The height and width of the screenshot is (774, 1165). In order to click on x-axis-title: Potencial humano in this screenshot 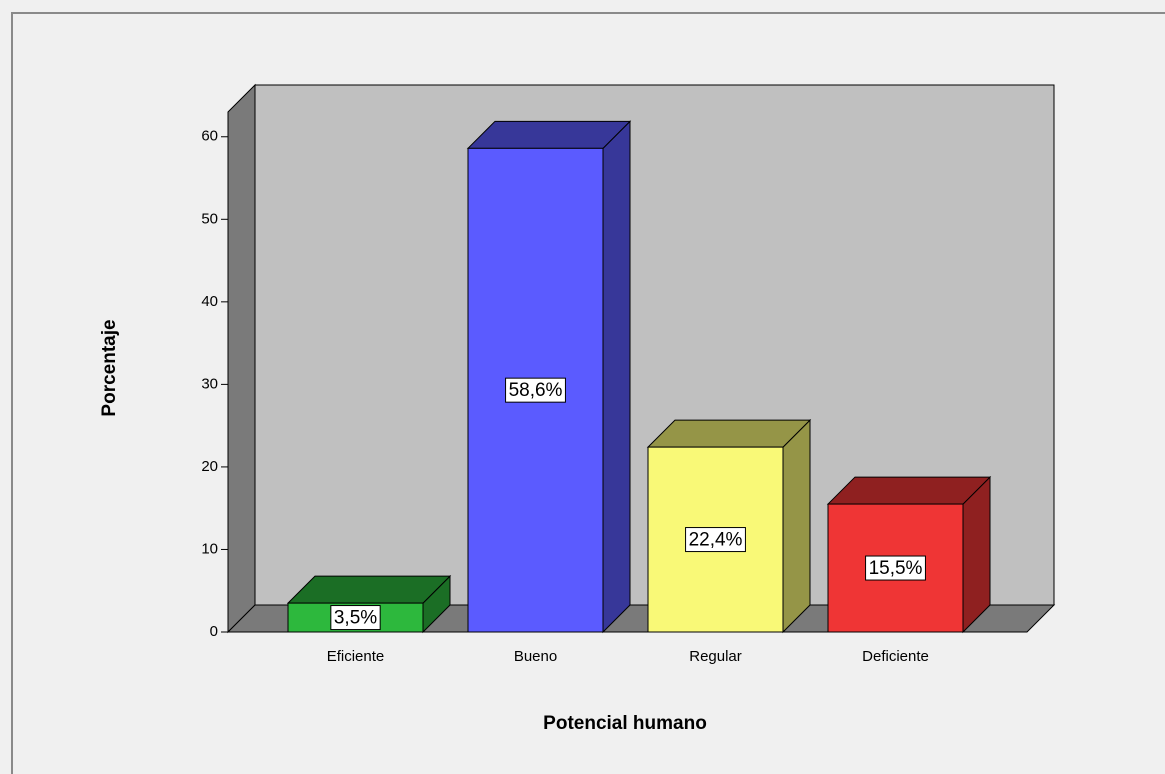, I will do `click(625, 723)`.